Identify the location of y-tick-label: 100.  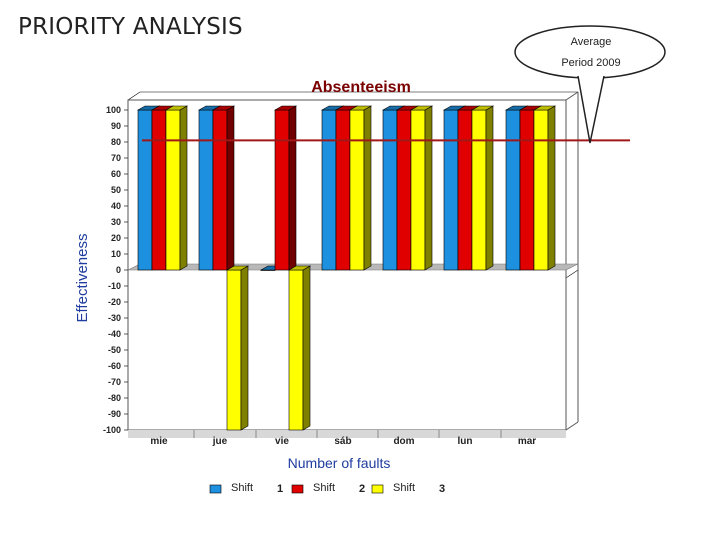
(113, 110).